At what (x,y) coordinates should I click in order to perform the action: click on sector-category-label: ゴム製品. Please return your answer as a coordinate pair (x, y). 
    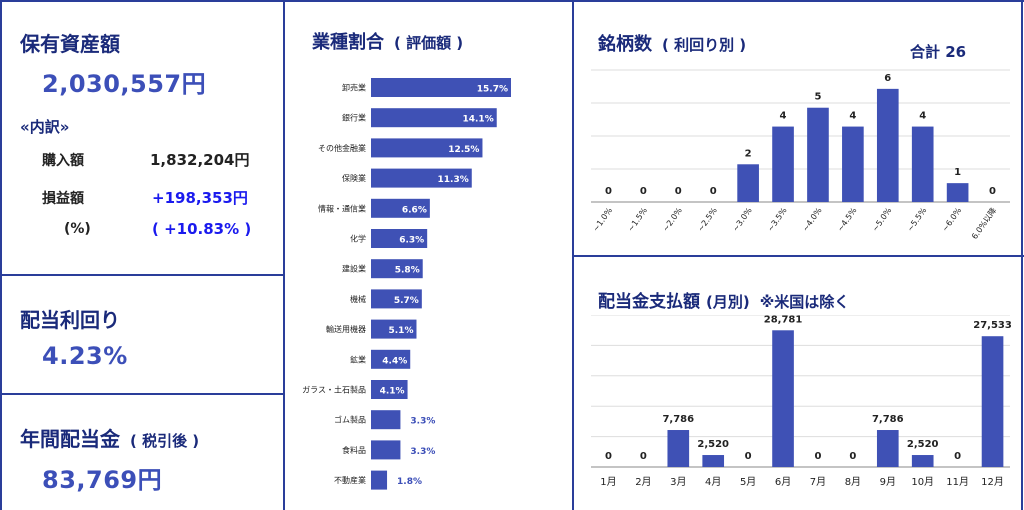
    Looking at the image, I should click on (350, 420).